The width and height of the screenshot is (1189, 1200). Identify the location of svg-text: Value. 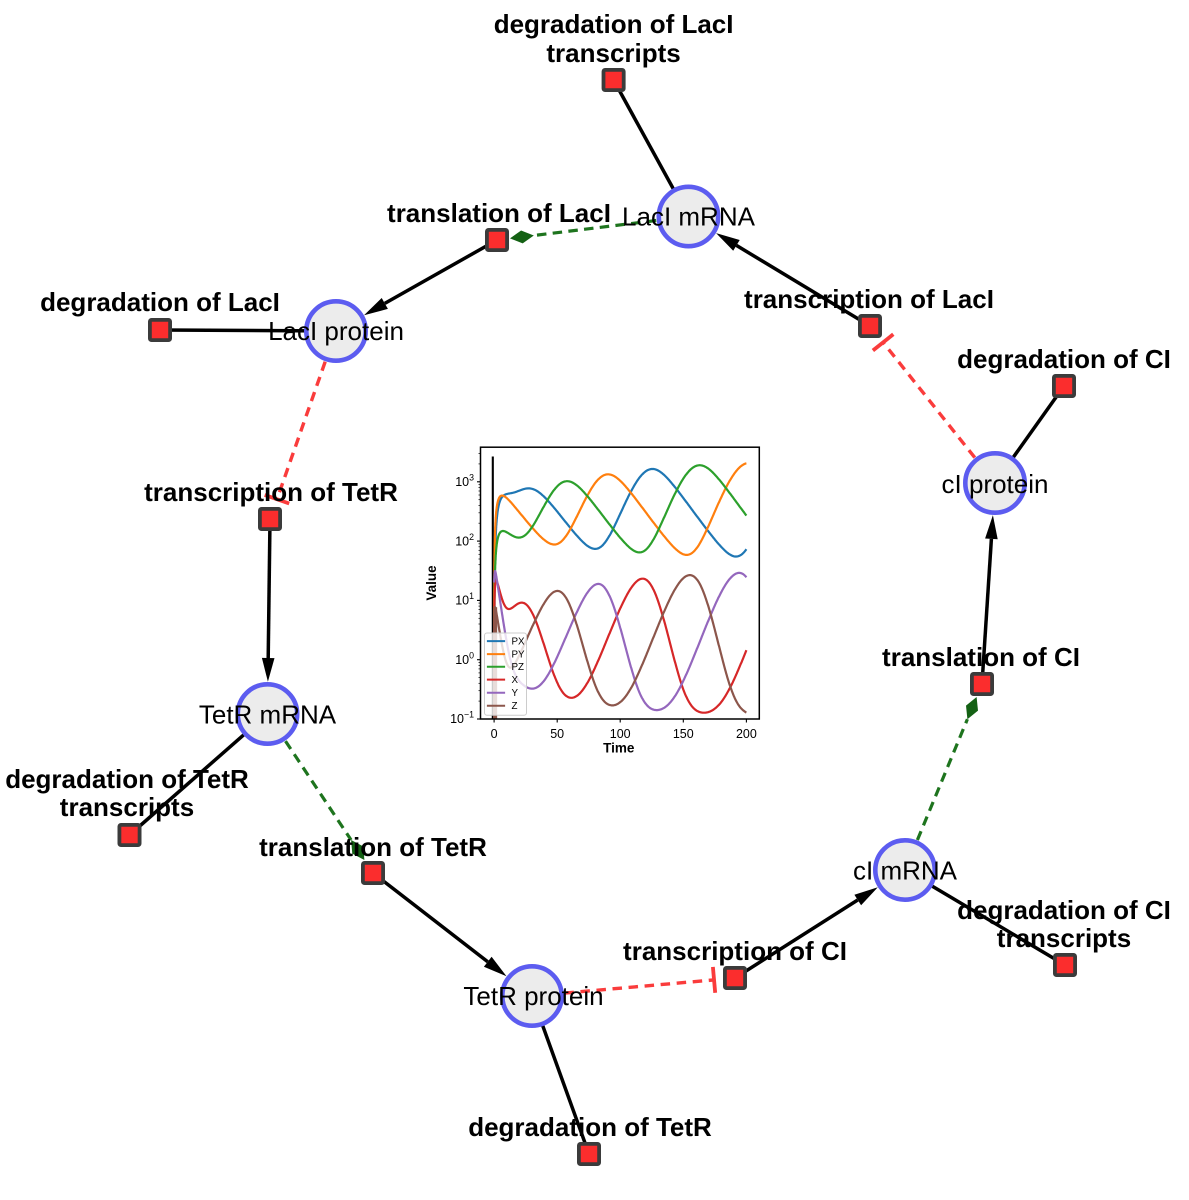
(431, 583).